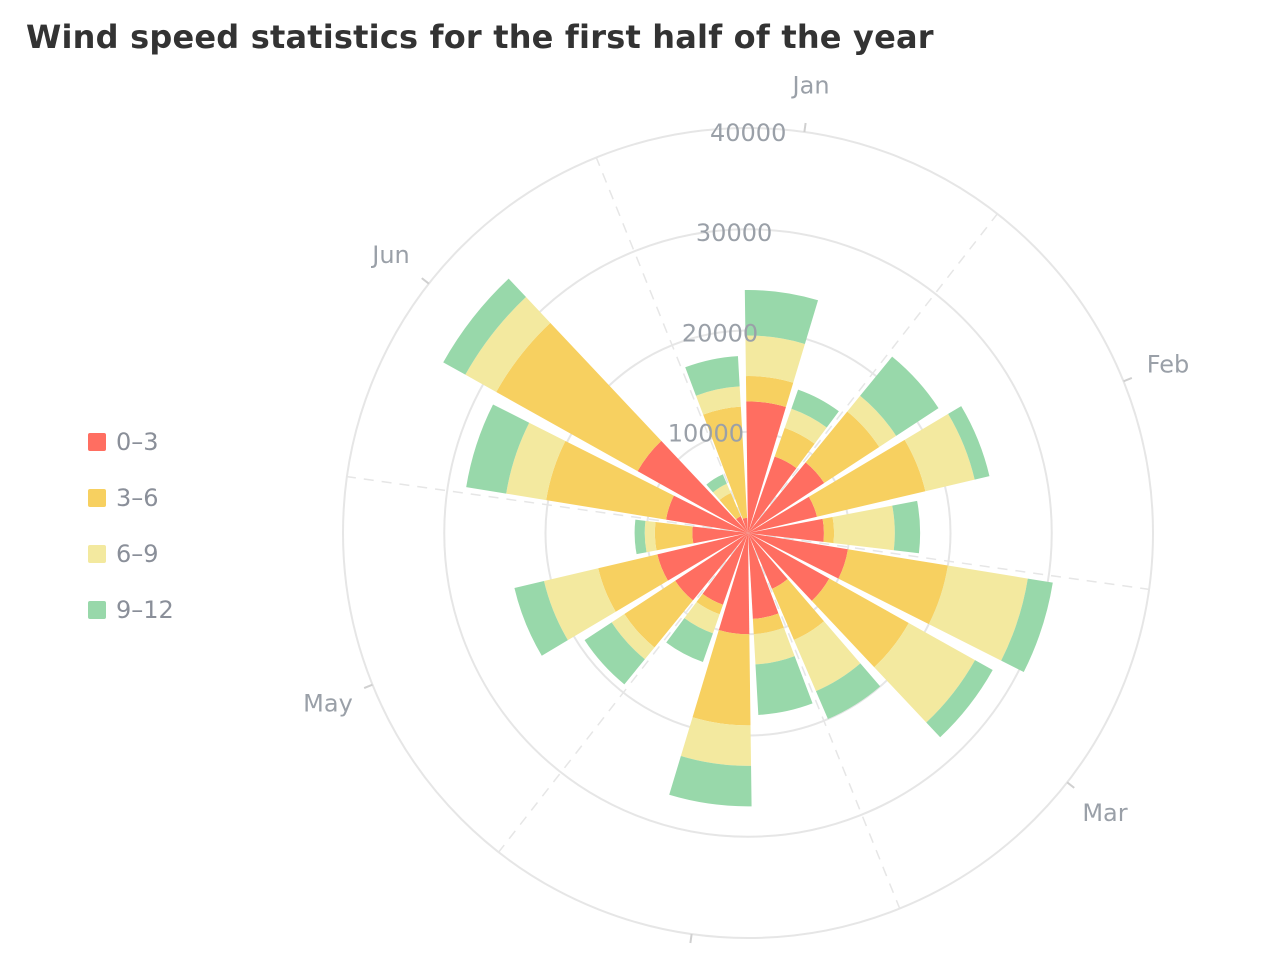  What do you see at coordinates (658, 614) in the screenshot?
I see `bar-s1-c11` at bounding box center [658, 614].